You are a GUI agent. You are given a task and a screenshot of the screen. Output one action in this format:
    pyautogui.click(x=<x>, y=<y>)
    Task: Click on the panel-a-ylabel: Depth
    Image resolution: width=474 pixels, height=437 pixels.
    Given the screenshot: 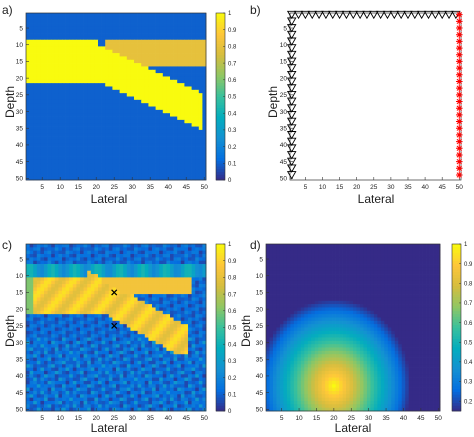 What is the action you would take?
    pyautogui.click(x=10, y=102)
    